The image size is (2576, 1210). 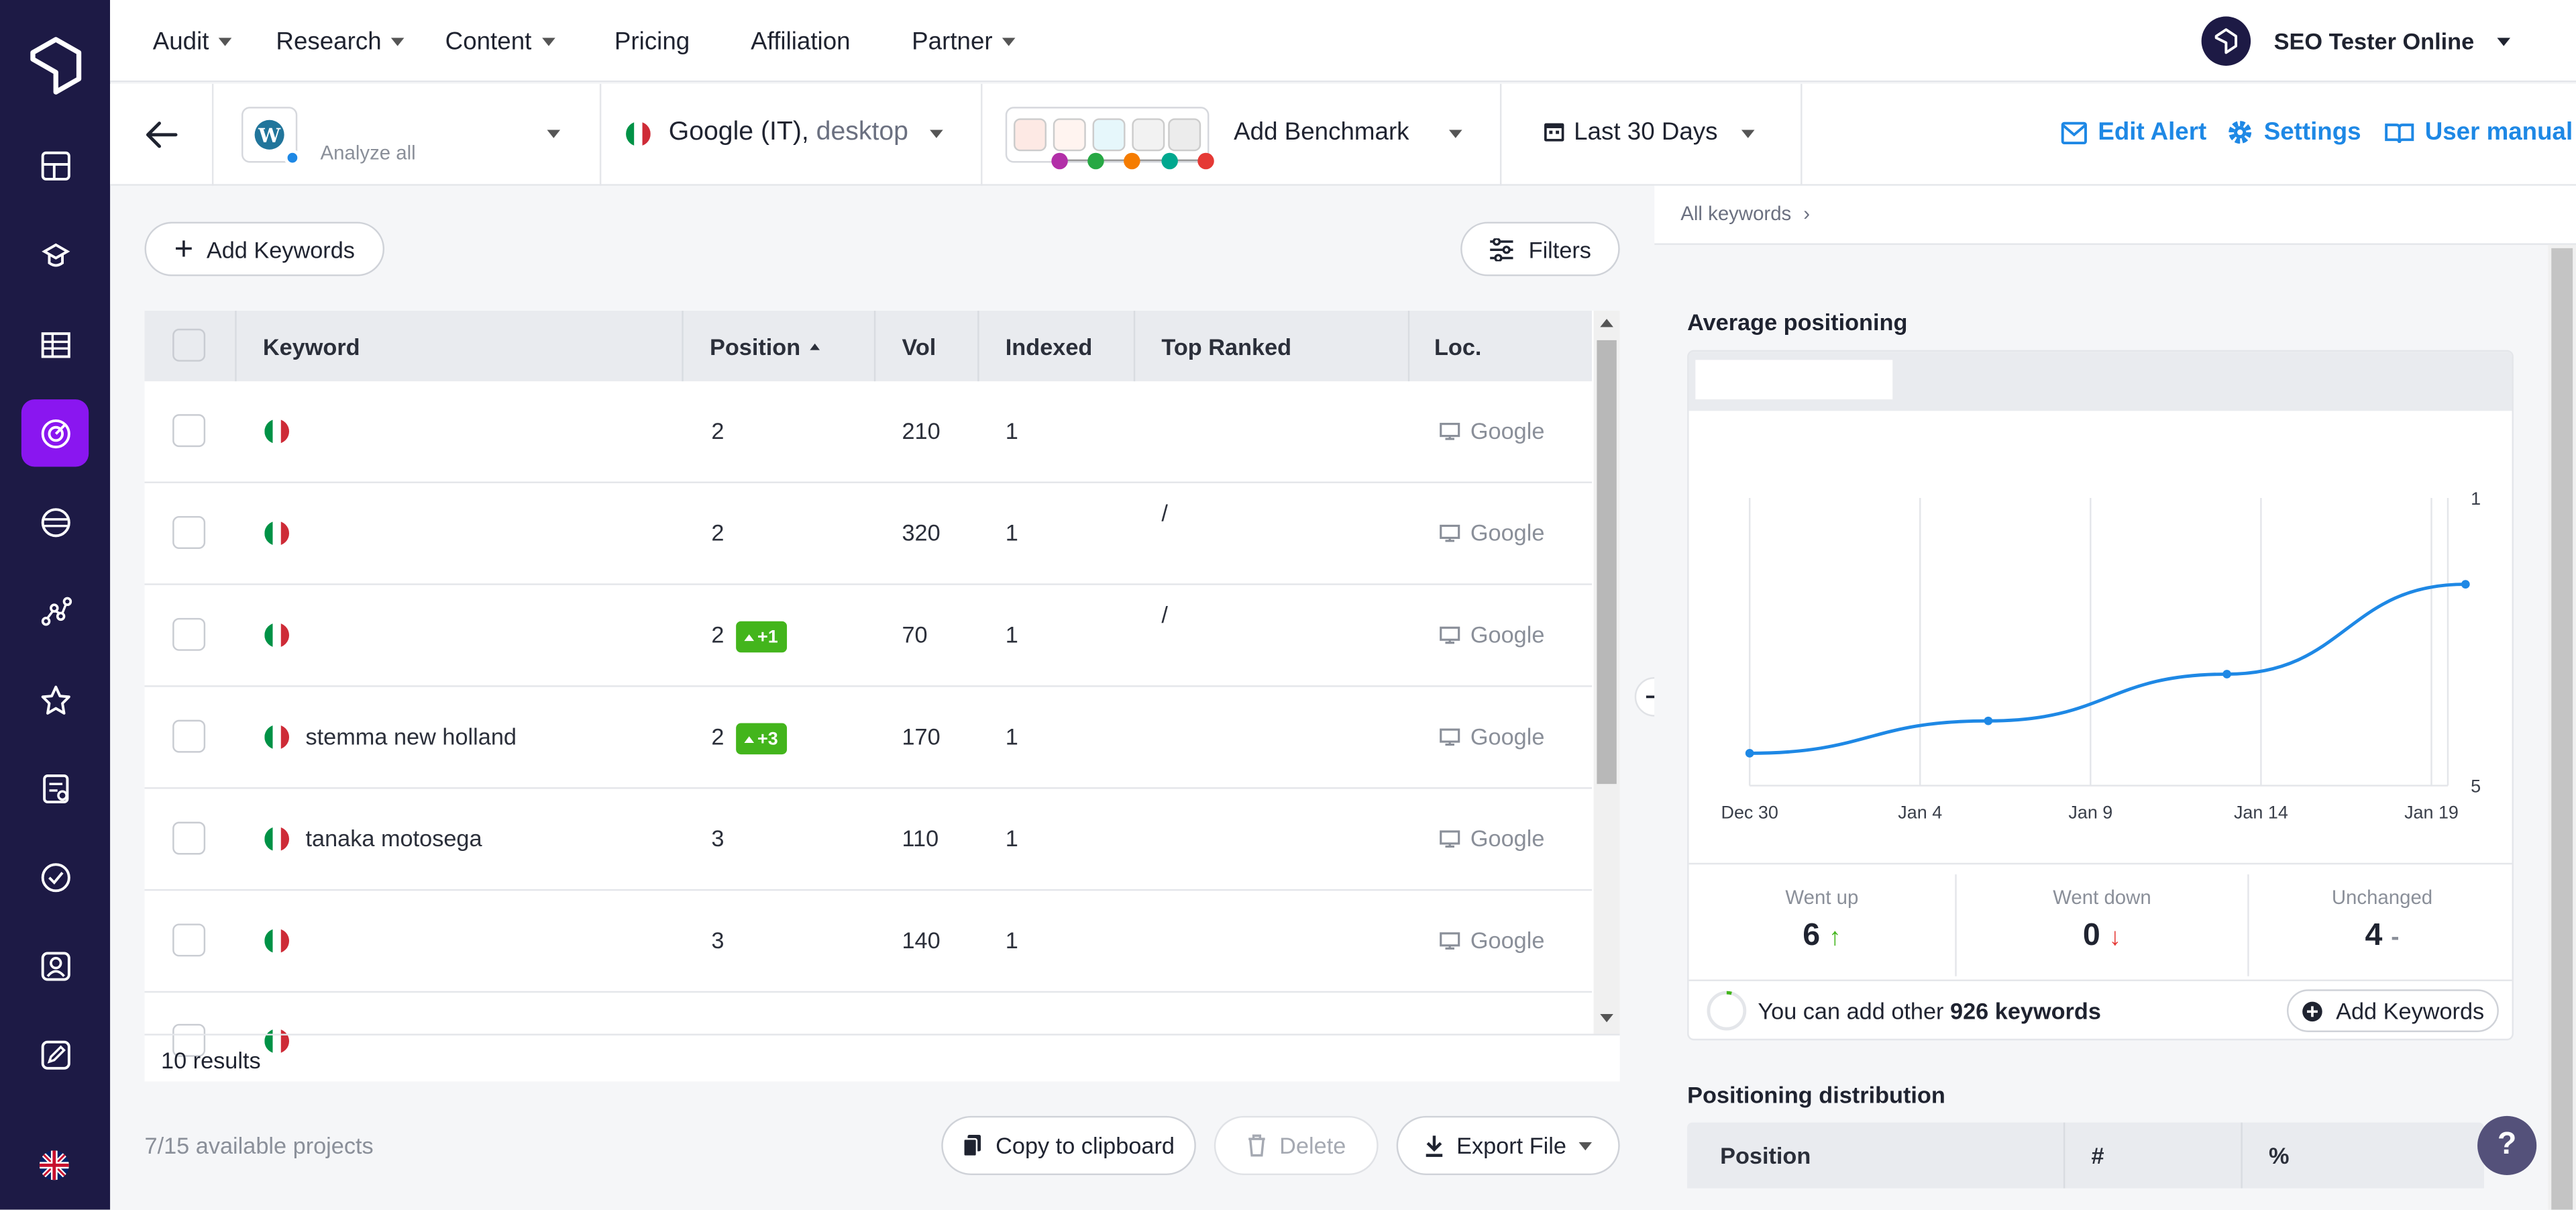 What do you see at coordinates (1458, 346) in the screenshot?
I see `column-location: Loc.` at bounding box center [1458, 346].